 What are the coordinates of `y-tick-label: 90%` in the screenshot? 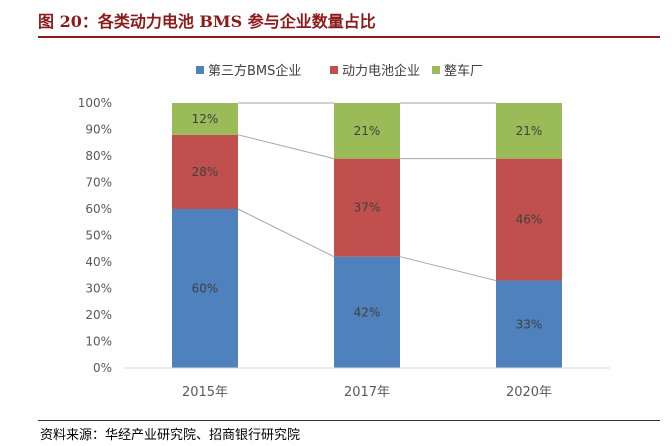 It's located at (98, 130).